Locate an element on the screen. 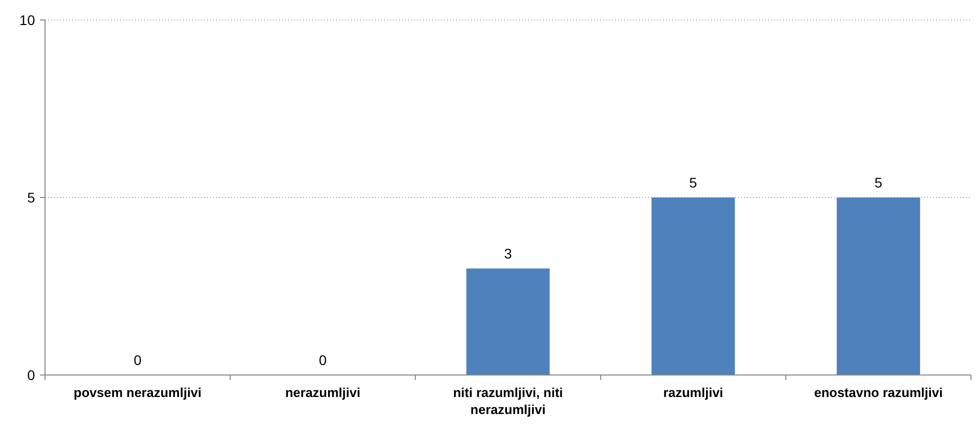  x-tick-label: razumljivi is located at coordinates (693, 392).